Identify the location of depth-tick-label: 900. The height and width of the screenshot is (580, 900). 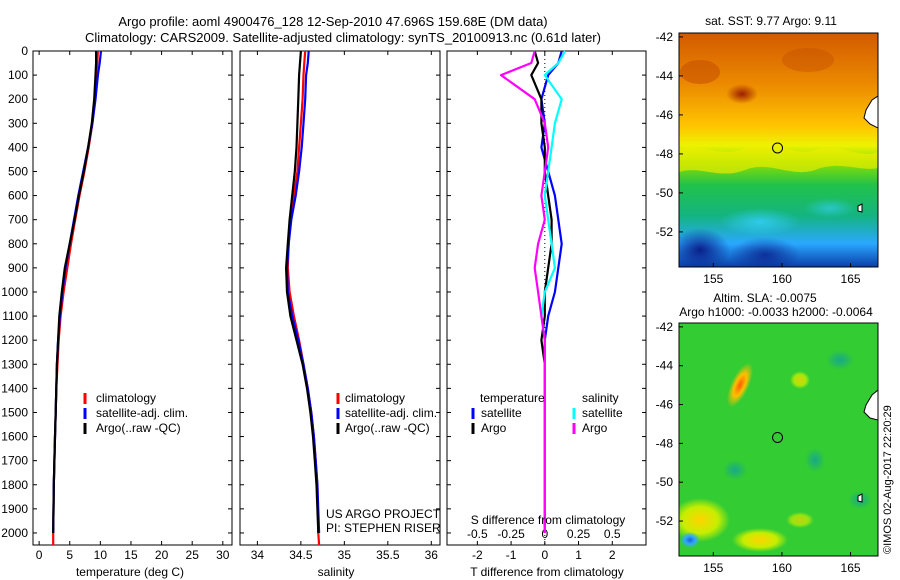
(18, 268).